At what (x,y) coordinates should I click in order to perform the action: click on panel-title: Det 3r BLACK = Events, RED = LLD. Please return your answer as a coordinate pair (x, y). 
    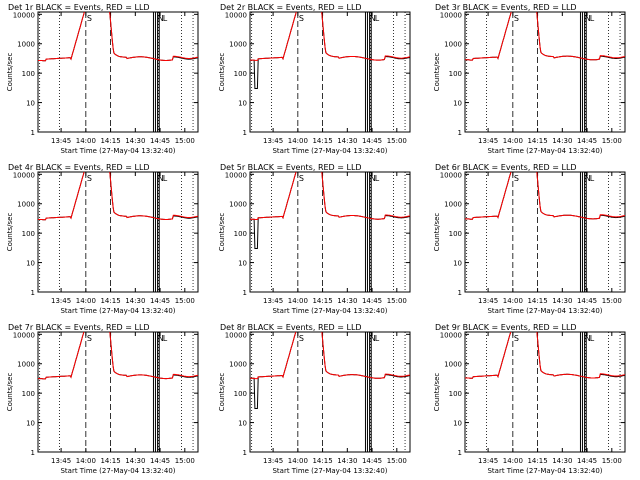
    Looking at the image, I should click on (506, 7).